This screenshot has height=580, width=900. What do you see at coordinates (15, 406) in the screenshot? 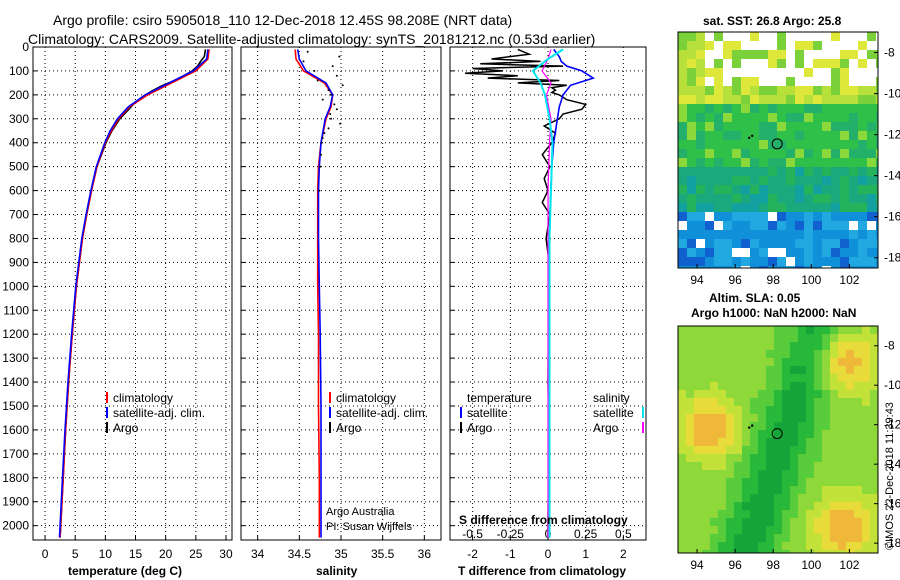
I see `depth-tick-label: 1500` at bounding box center [15, 406].